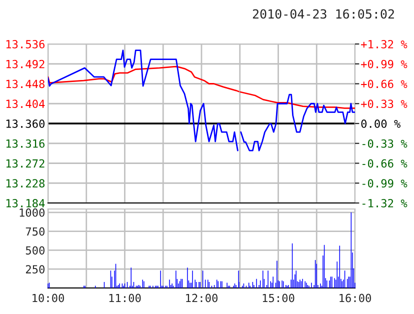 This screenshot has width=414, height=314. Describe the element at coordinates (385, 163) in the screenshot. I see `text: -0.66 %` at that location.